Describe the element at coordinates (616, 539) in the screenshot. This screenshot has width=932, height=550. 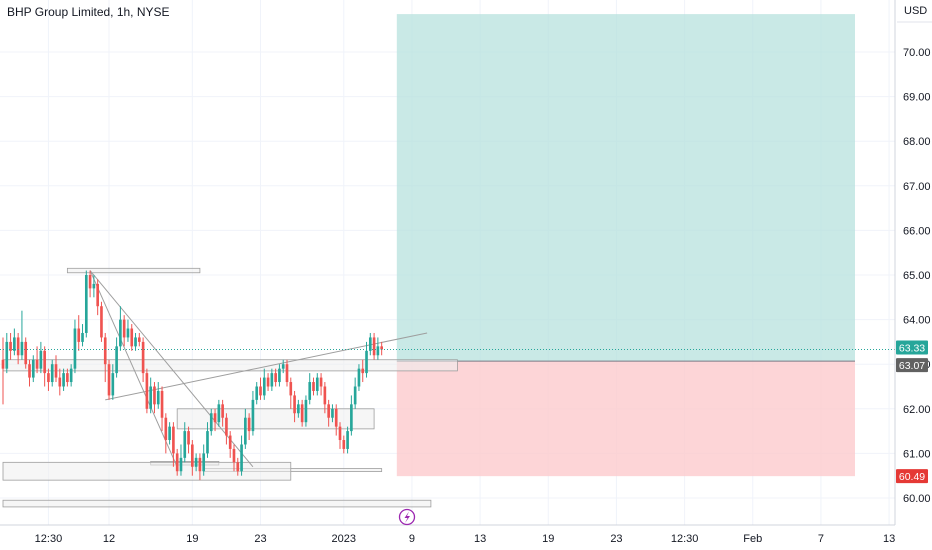
I see `time-tick-label: 23` at that location.